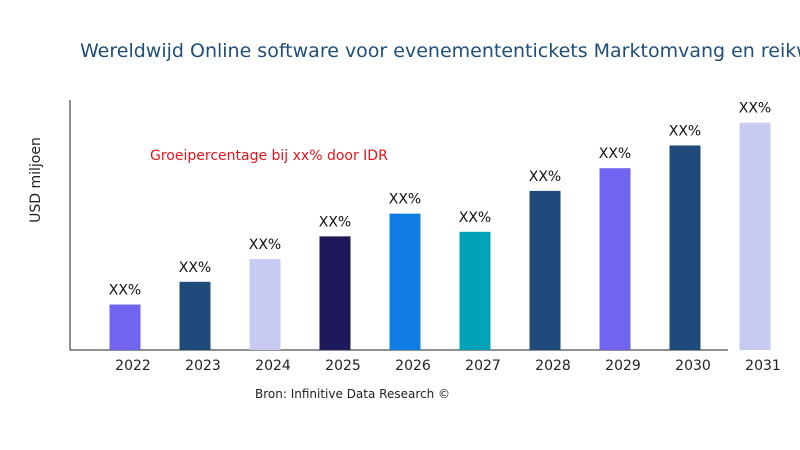 The width and height of the screenshot is (800, 450). What do you see at coordinates (133, 366) in the screenshot?
I see `x-tick-2022: 2022` at bounding box center [133, 366].